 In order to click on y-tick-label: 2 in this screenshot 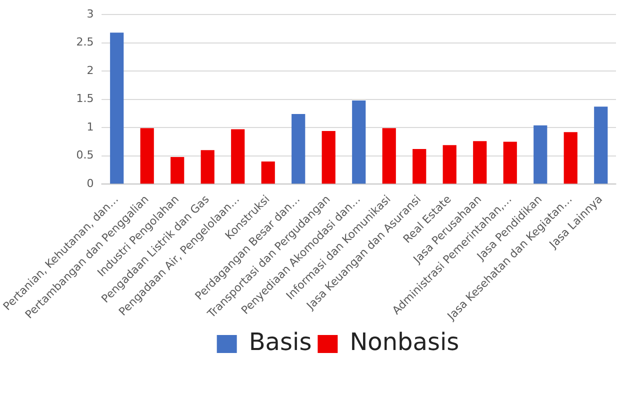, I will do `click(90, 70)`.